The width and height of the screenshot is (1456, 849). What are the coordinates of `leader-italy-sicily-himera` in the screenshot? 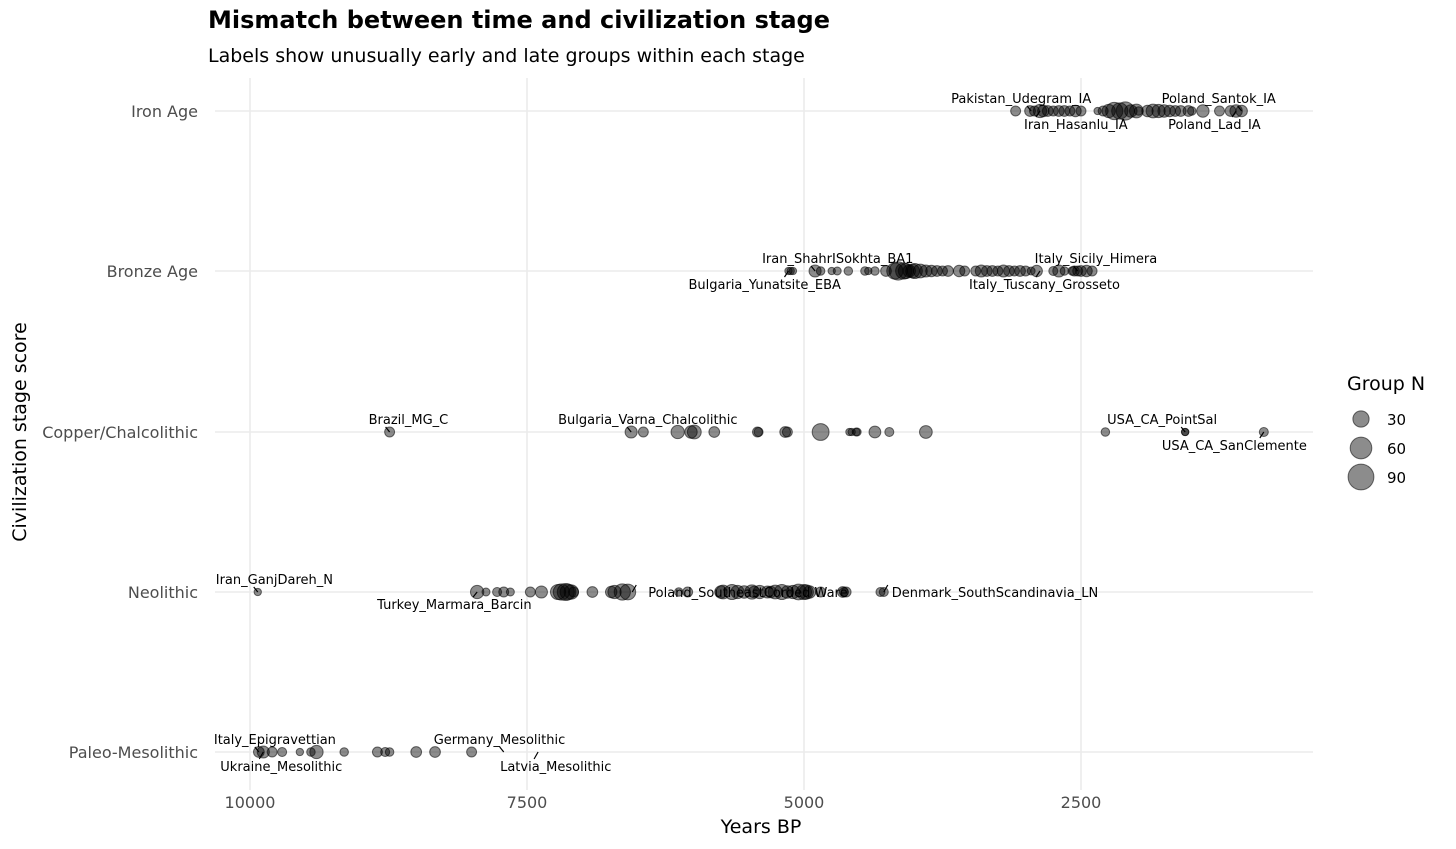 It's located at (1076, 268).